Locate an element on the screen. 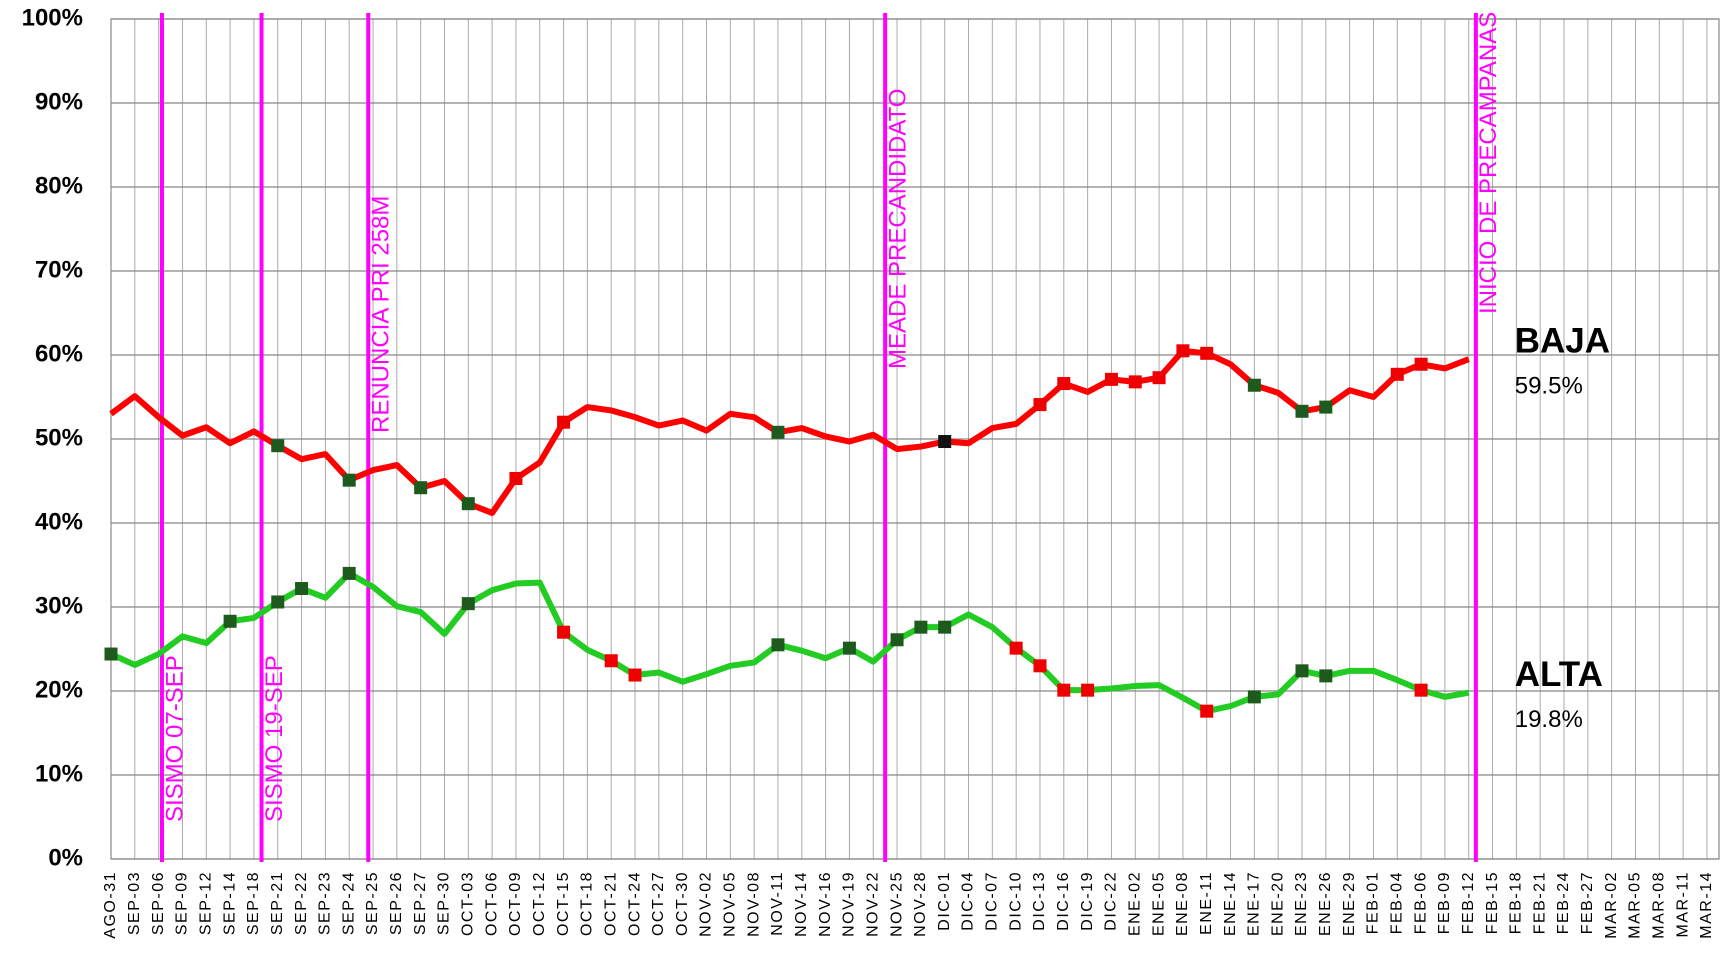  x-tick-label: ENE-05 is located at coordinates (1158, 903).